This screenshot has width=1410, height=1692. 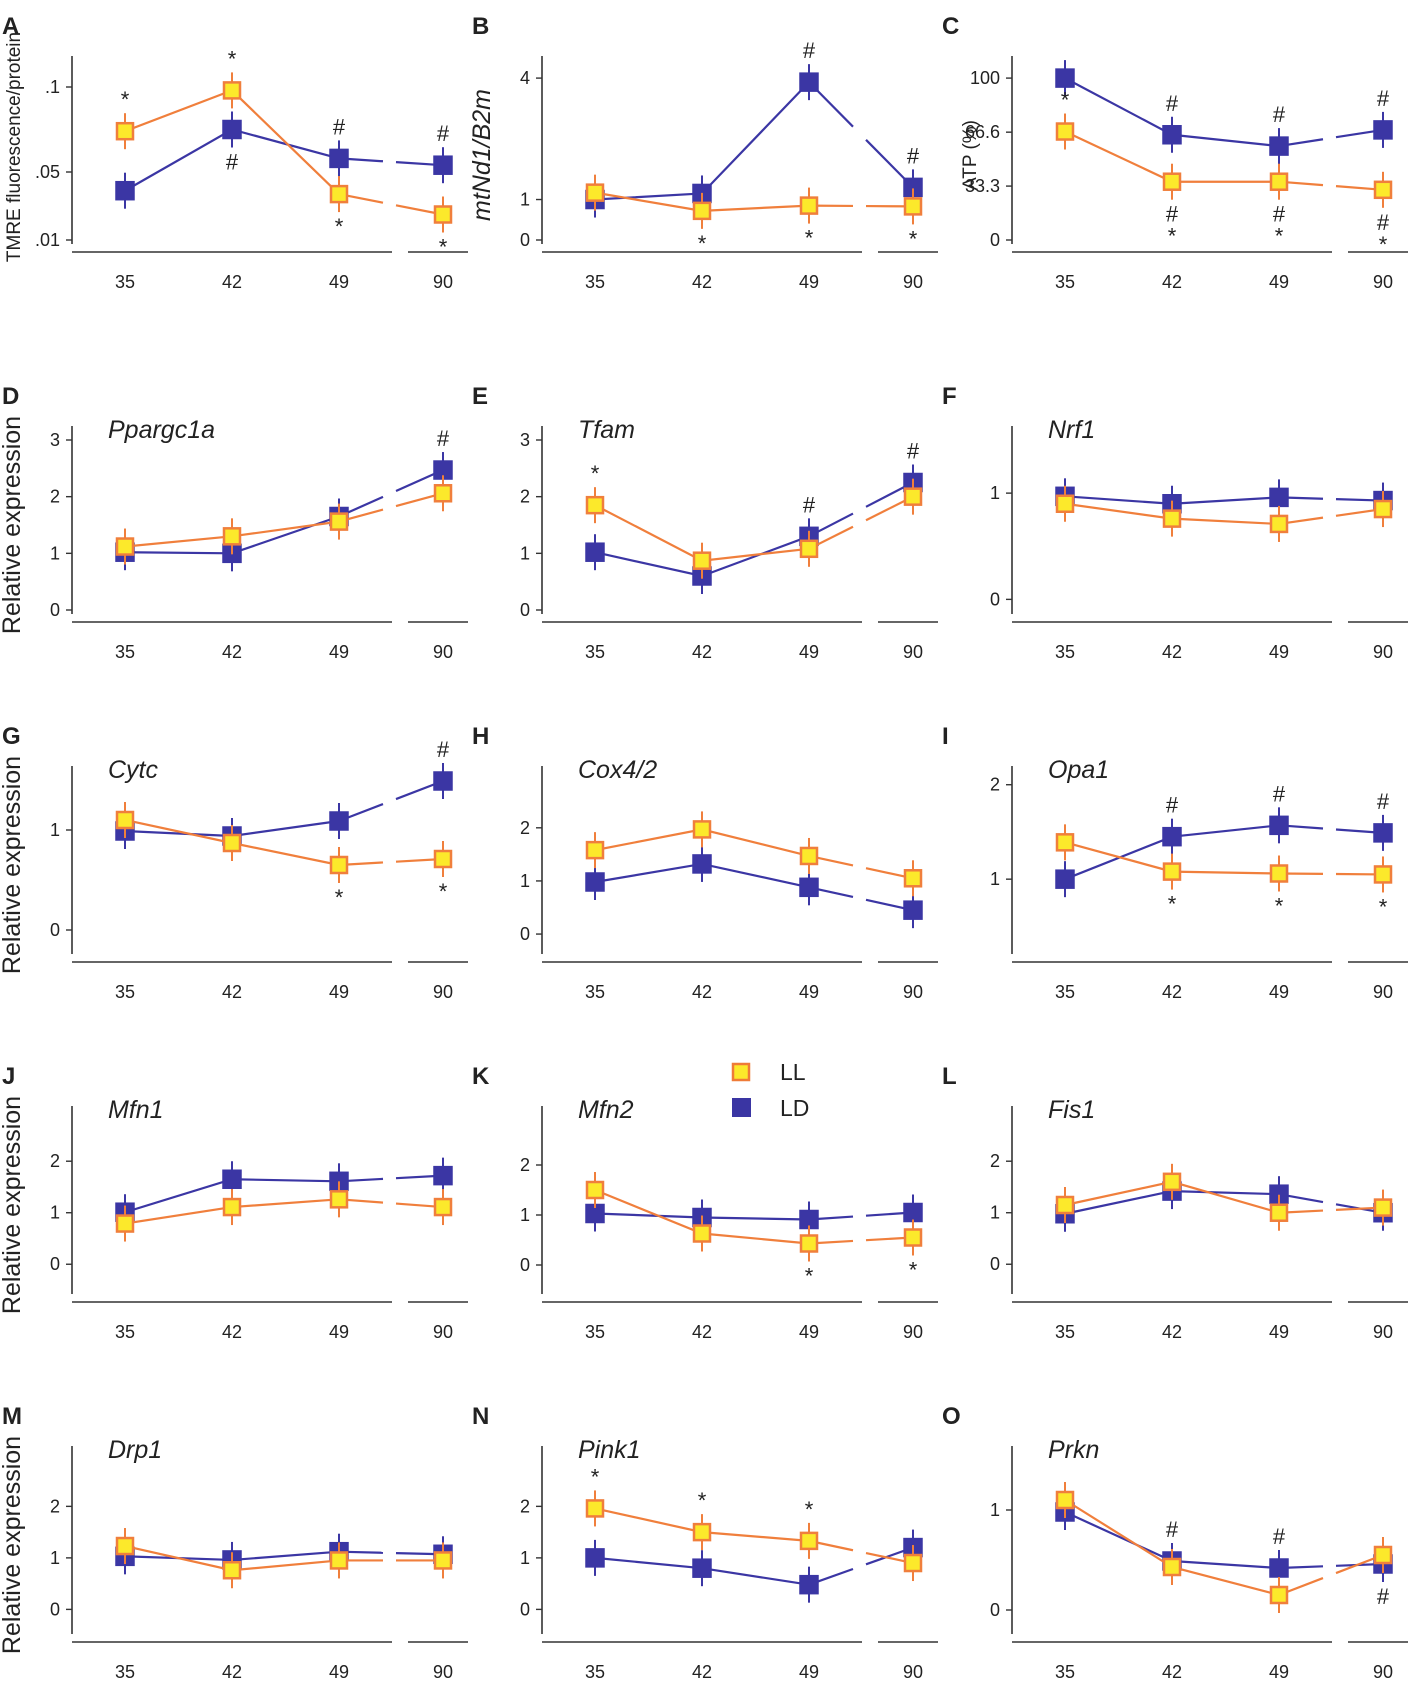 What do you see at coordinates (794, 1108) in the screenshot?
I see `legend-ld-label: LD` at bounding box center [794, 1108].